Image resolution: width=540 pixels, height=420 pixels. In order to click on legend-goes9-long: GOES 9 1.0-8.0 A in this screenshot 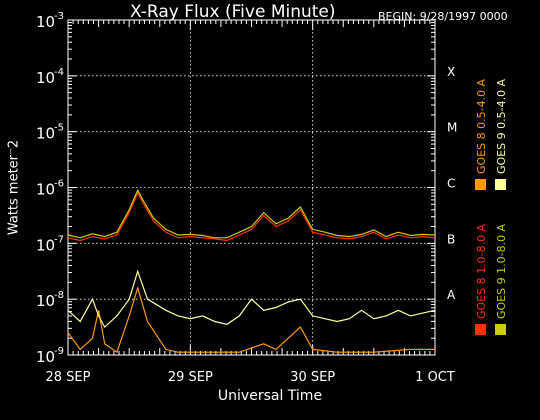, I will do `click(501, 279)`.